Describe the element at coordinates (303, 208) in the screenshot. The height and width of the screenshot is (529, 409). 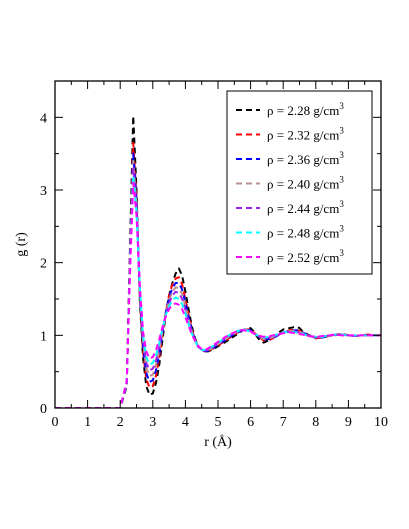
I see `legend-label-text: ρ = 2.44 g/cm` at that location.